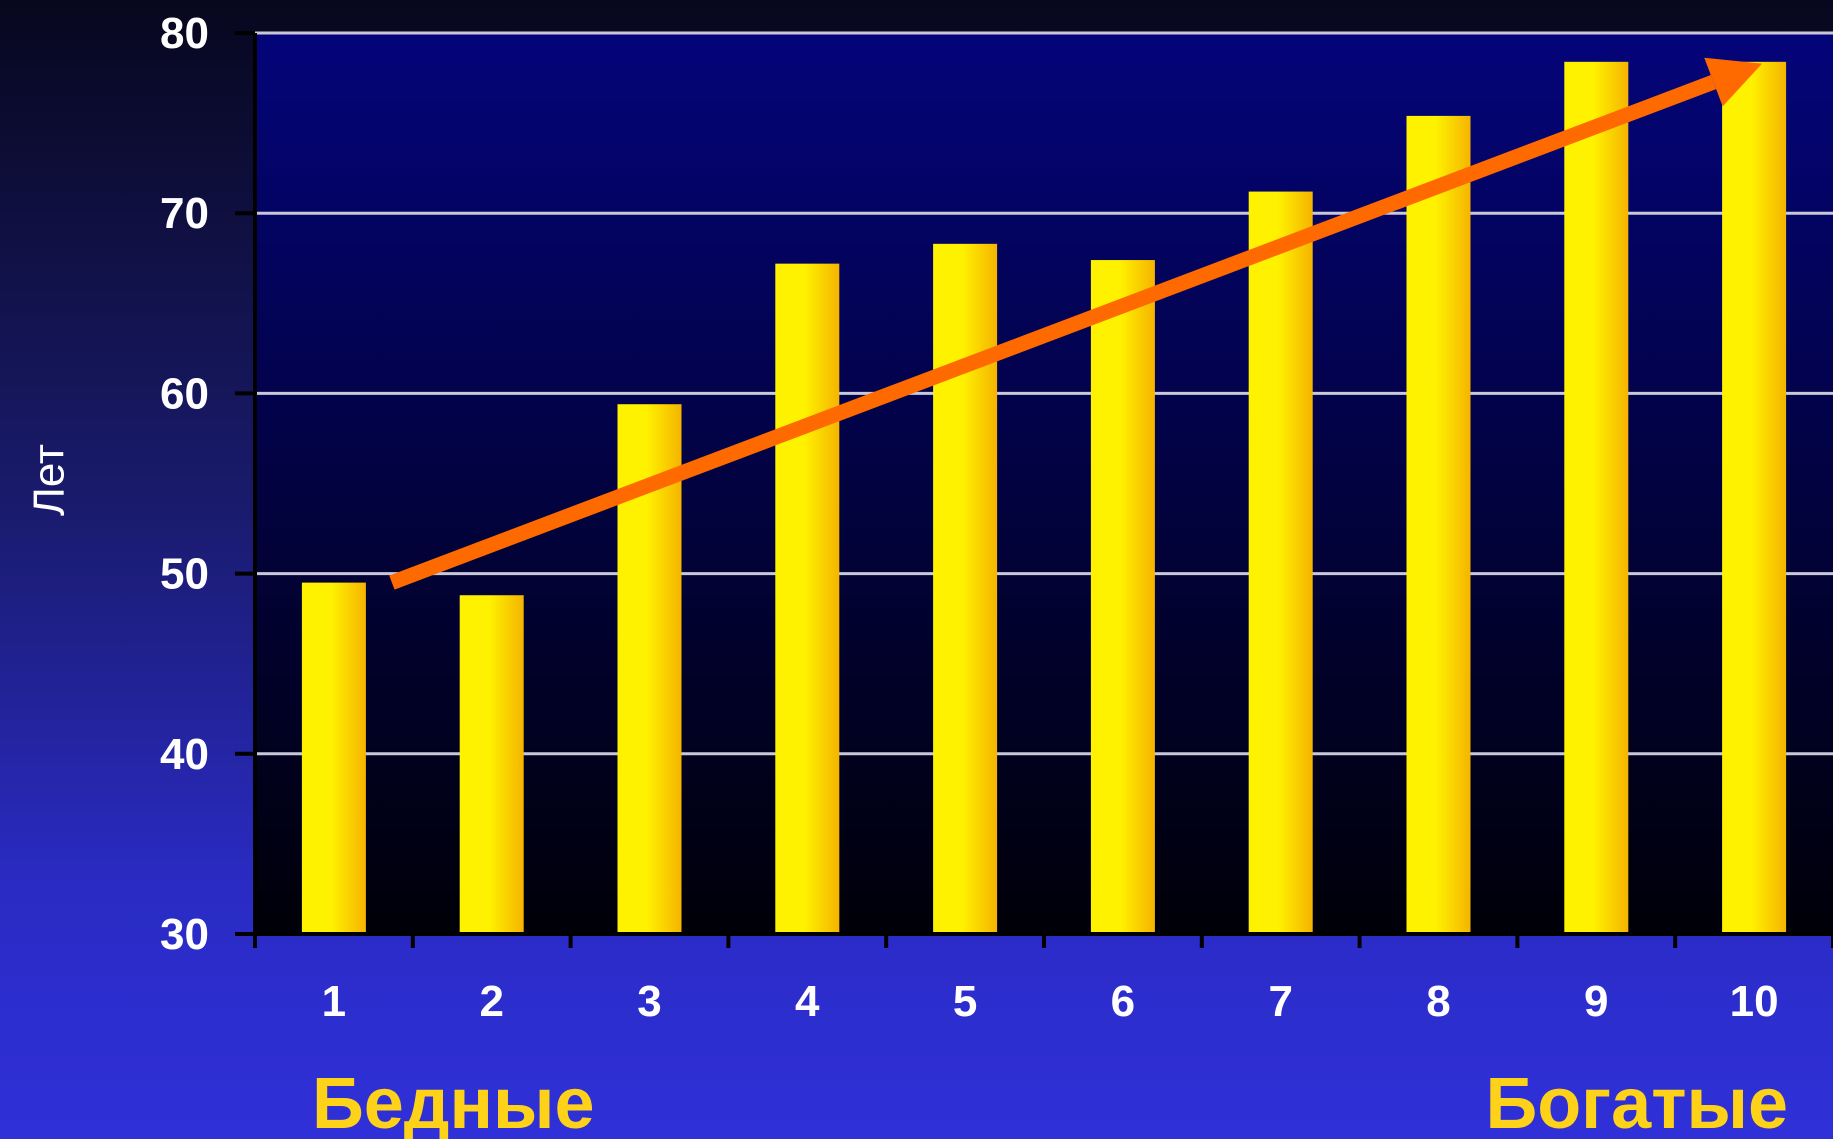 This screenshot has width=1833, height=1139. Describe the element at coordinates (1438, 1001) in the screenshot. I see `x-tick-label-8: 8` at that location.